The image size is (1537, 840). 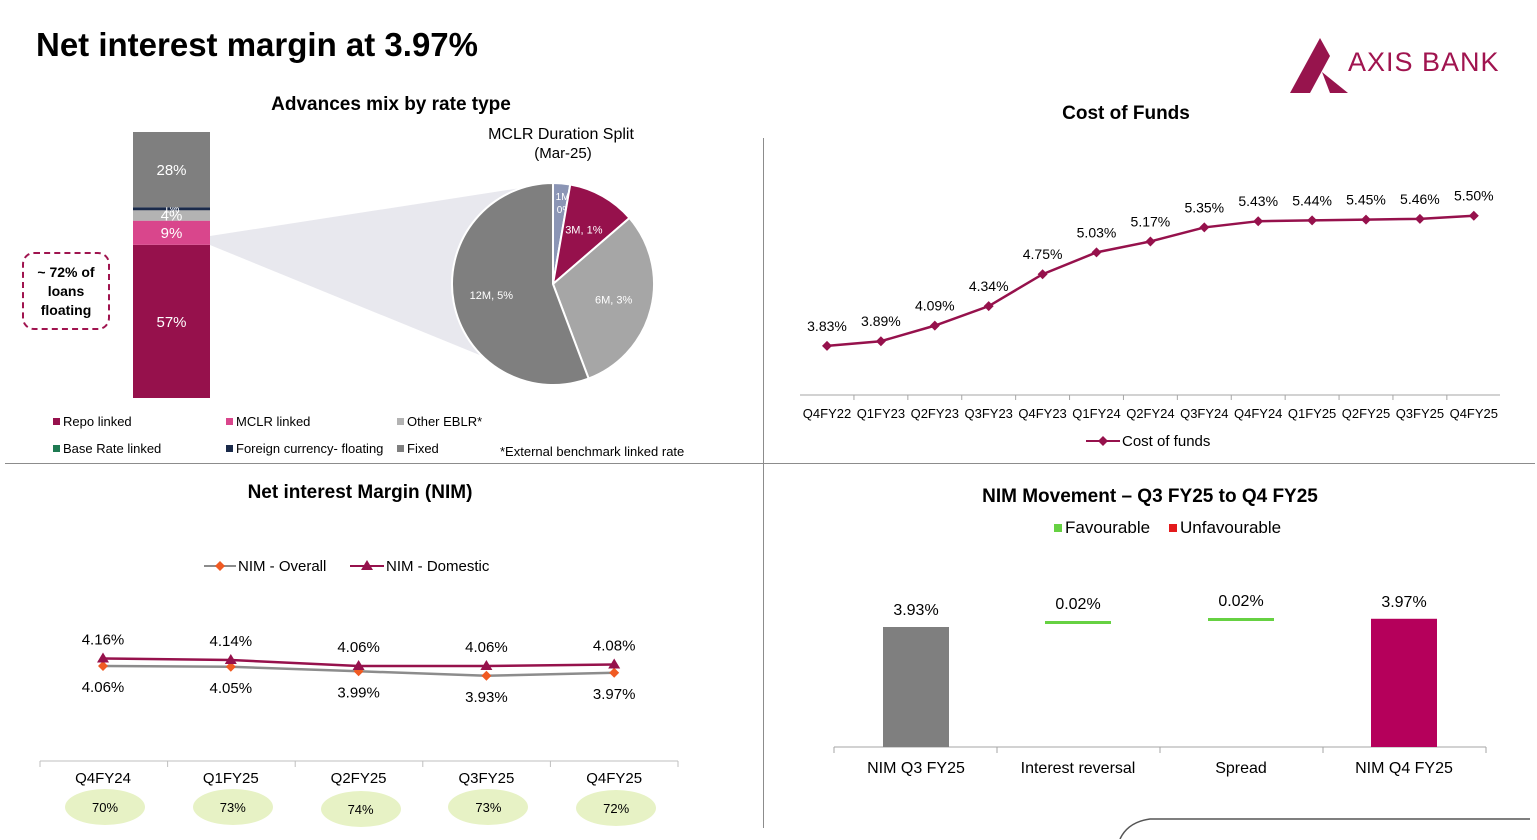 I want to click on wf-tick-3: NIM Q4 FY25, so click(x=1404, y=768).